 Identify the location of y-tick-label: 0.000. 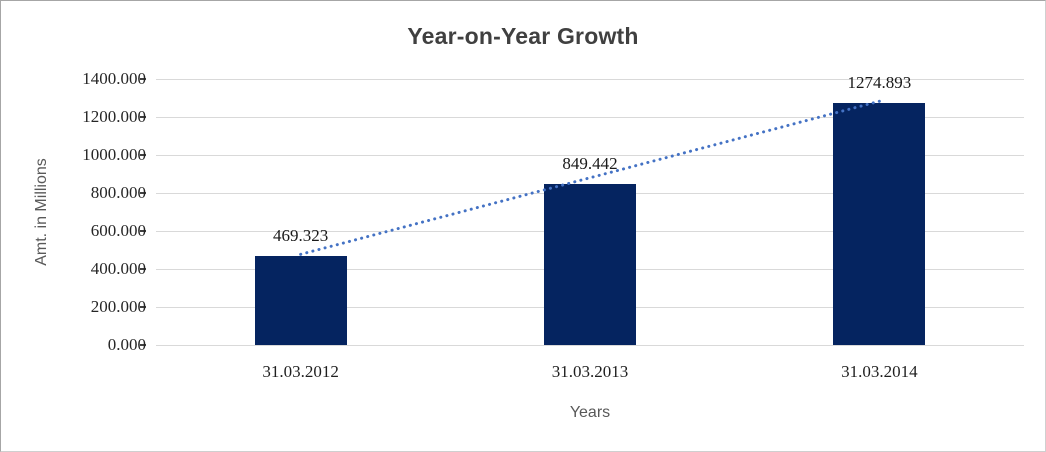
(126, 344).